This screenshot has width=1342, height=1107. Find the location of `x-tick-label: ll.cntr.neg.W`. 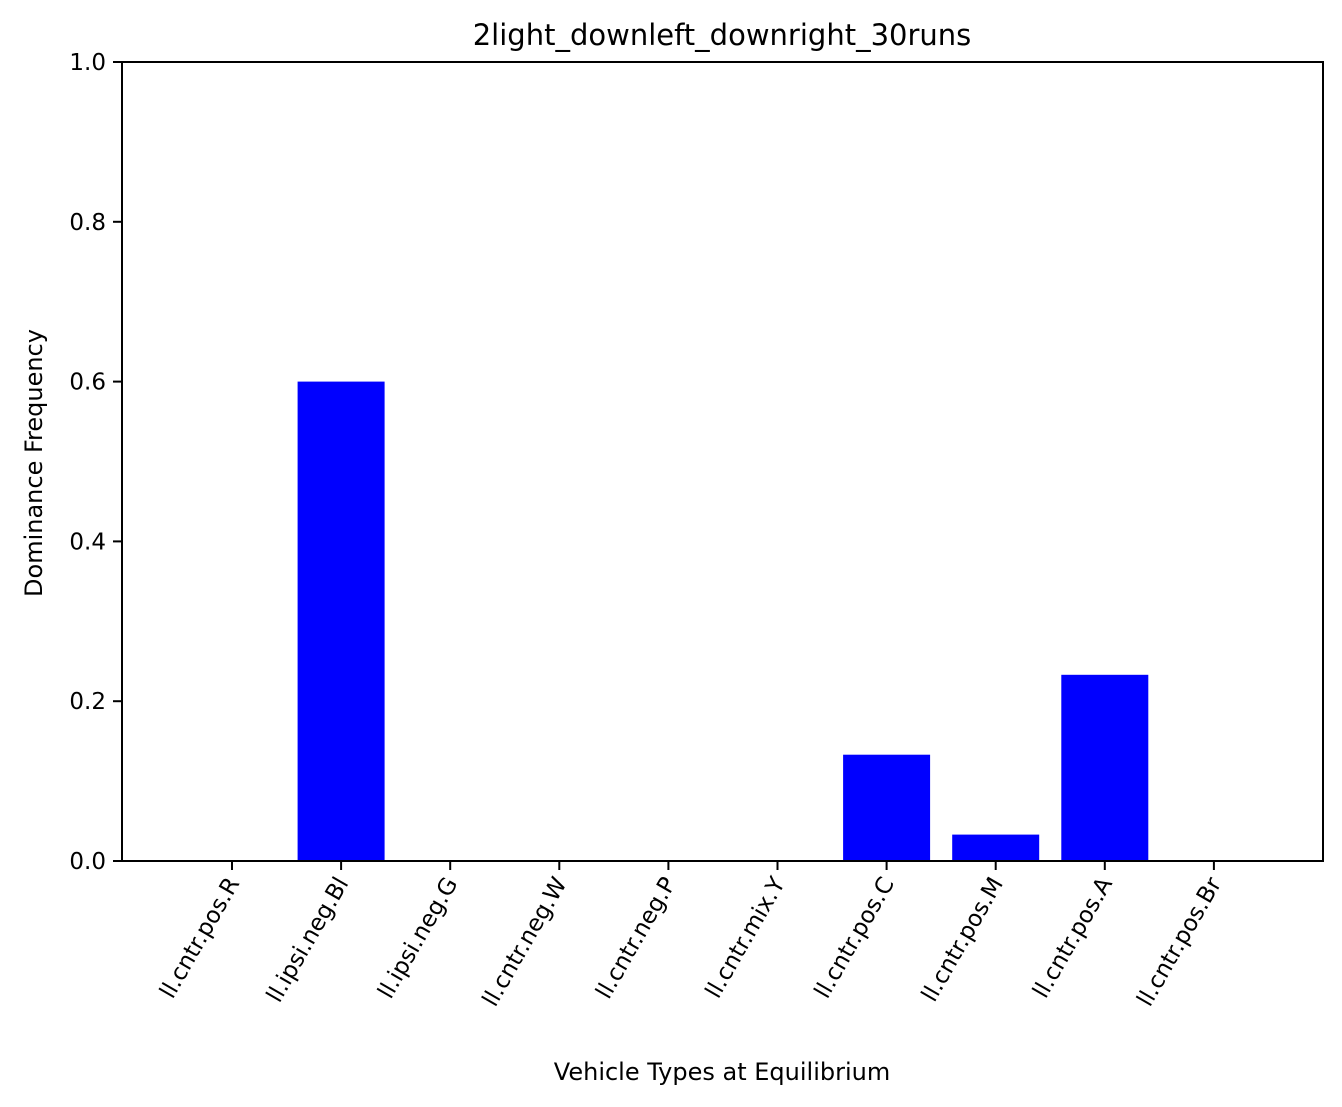

x-tick-label: ll.cntr.neg.W is located at coordinates (525, 942).